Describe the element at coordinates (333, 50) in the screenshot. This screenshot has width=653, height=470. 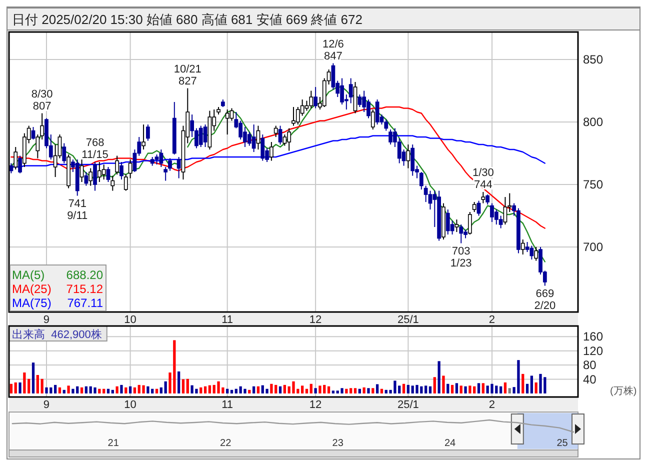
I see `annotation: 12/6 847` at that location.